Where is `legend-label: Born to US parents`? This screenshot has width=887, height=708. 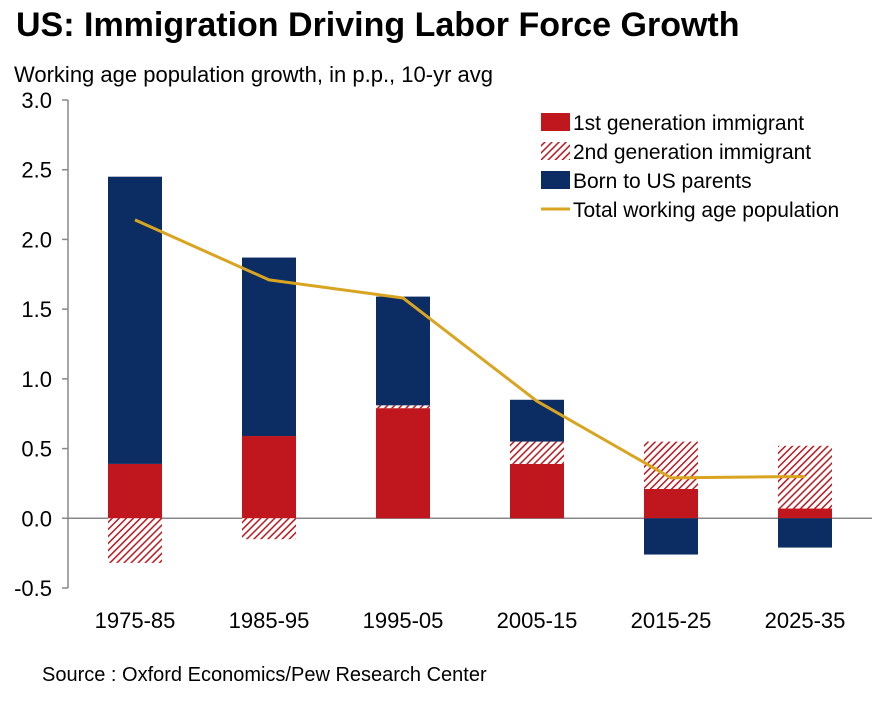 legend-label: Born to US parents is located at coordinates (662, 181).